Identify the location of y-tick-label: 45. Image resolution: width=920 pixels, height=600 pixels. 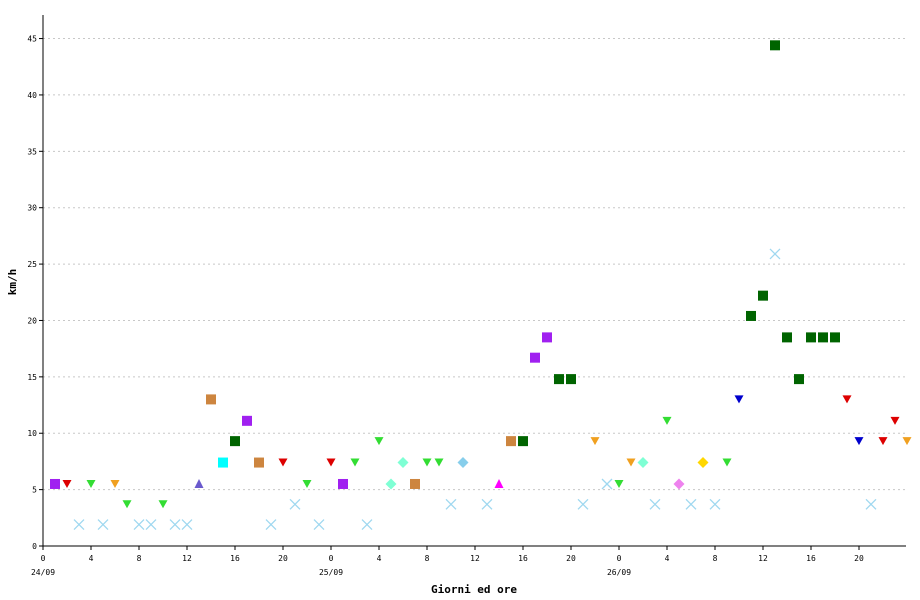
(32, 39).